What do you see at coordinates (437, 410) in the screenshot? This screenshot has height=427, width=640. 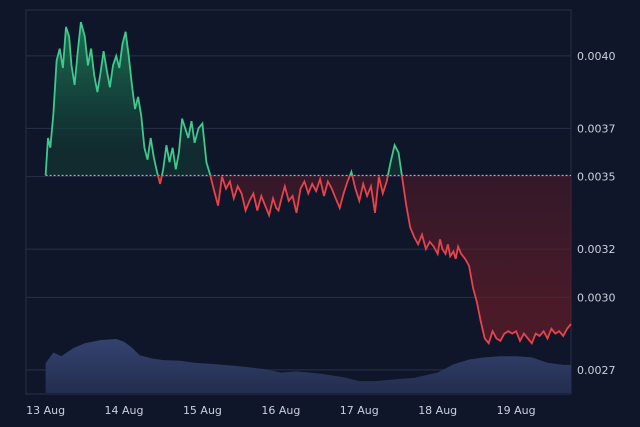 I see `x-tick-label: 18 Aug` at bounding box center [437, 410].